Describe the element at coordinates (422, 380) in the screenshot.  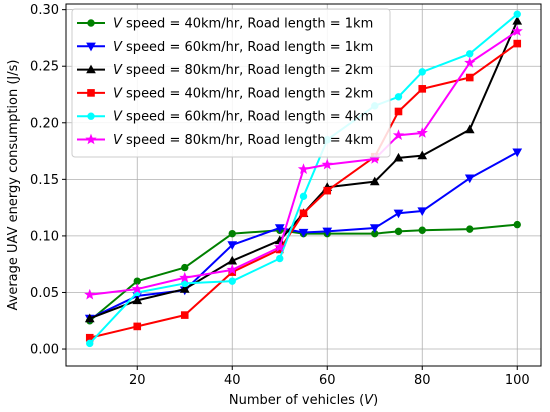
I see `x-tick-label: 80` at that location.